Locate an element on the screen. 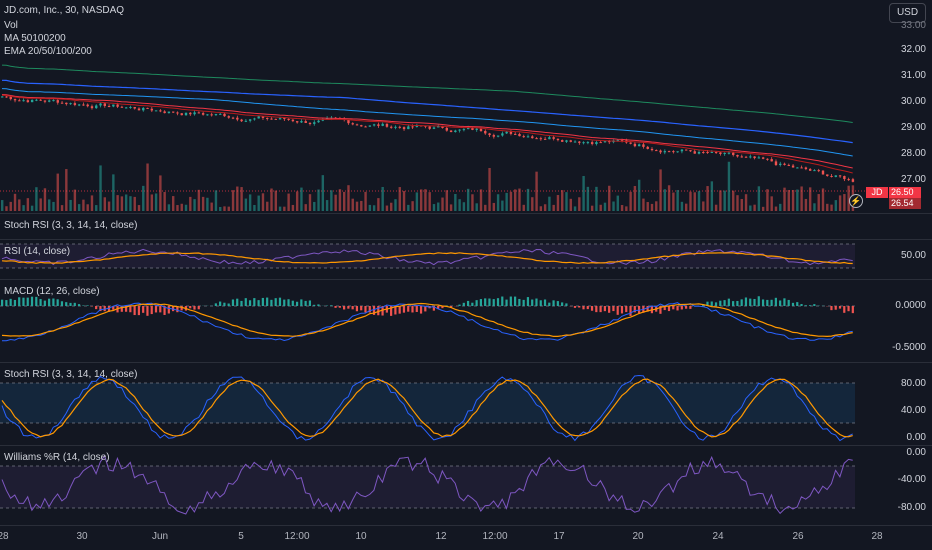  lightning-icon: ⚡ is located at coordinates (856, 201).